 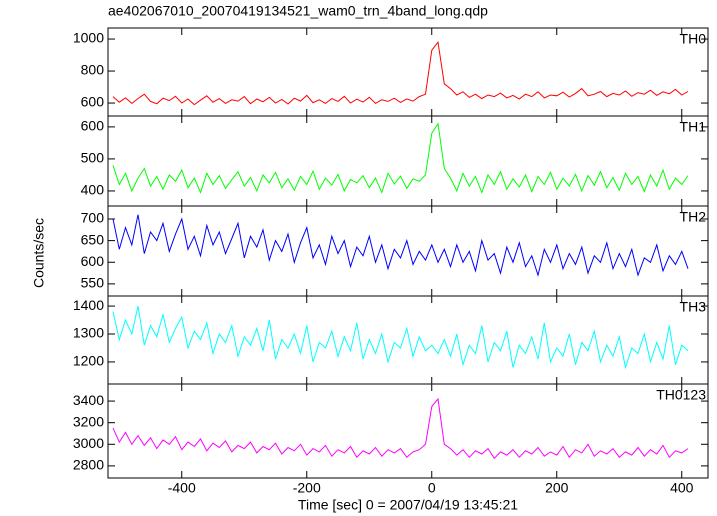 What do you see at coordinates (88, 443) in the screenshot?
I see `y-tick-label: 3000` at bounding box center [88, 443].